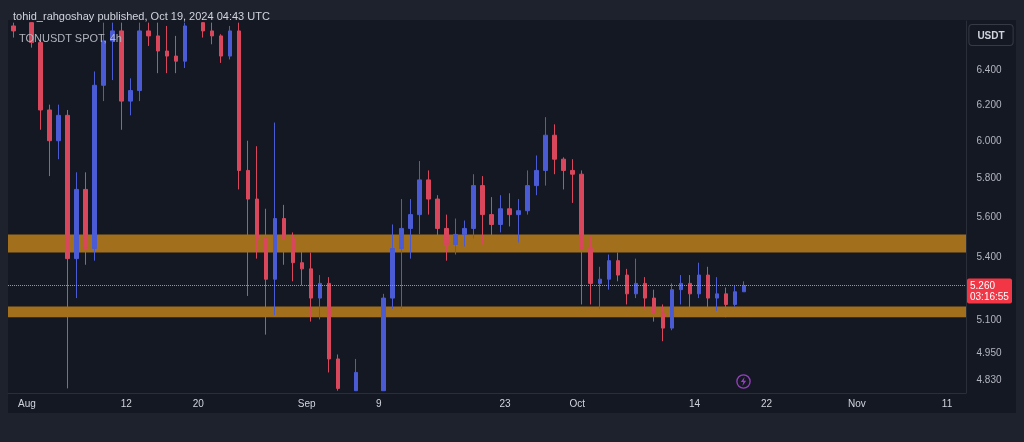  What do you see at coordinates (694, 403) in the screenshot?
I see `x-tick-label: 14` at bounding box center [694, 403].